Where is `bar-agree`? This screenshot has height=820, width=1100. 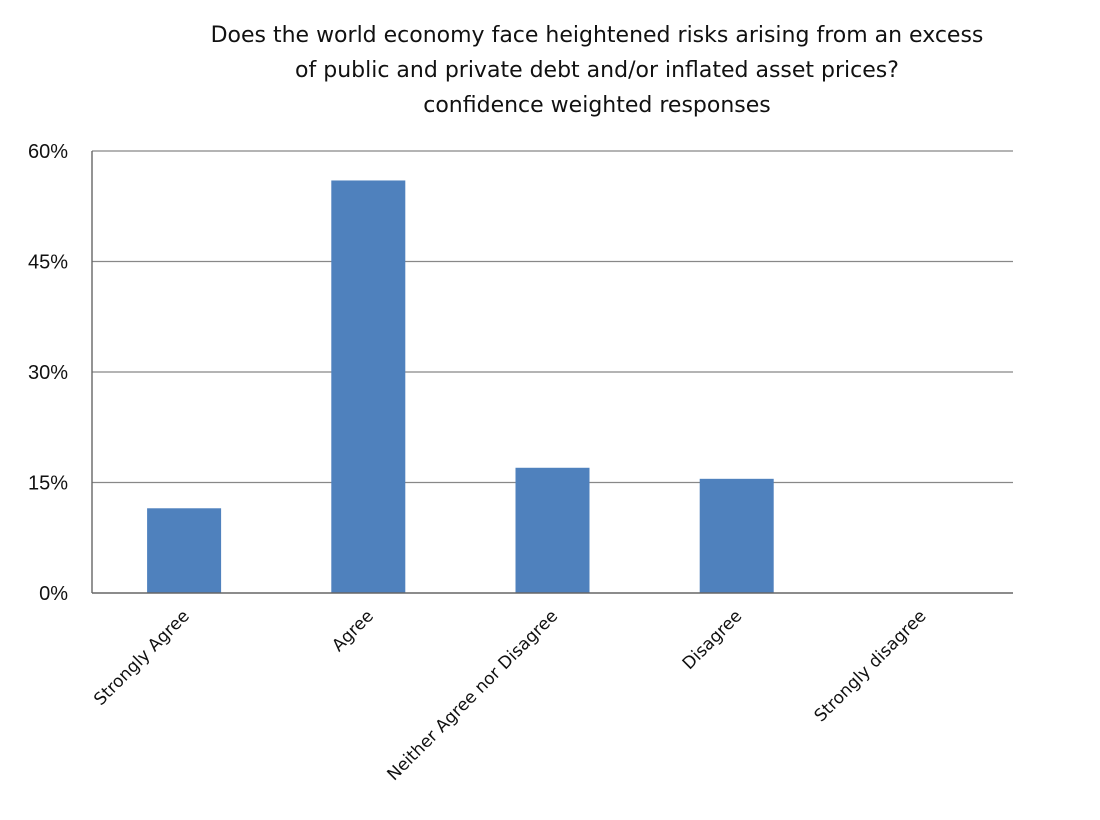
bar-agree is located at coordinates (368, 386).